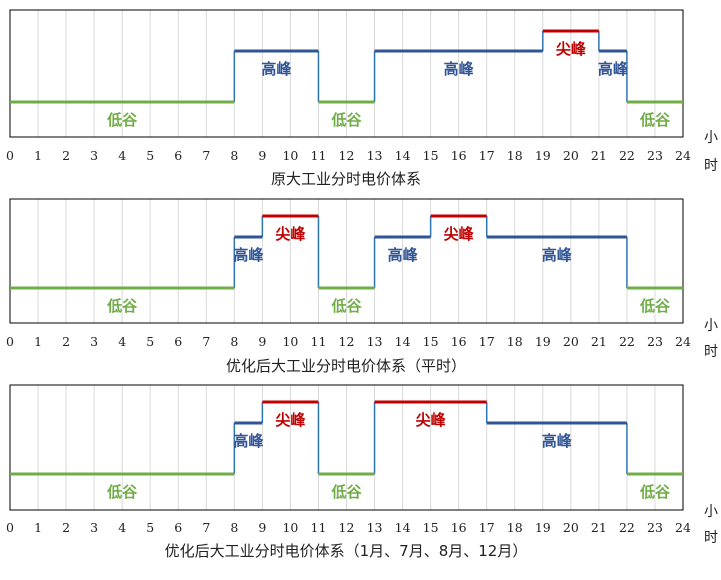 Image resolution: width=721 pixels, height=580 pixels. What do you see at coordinates (346, 179) in the screenshot?
I see `chart-title: 原大工业分时电价体系` at bounding box center [346, 179].